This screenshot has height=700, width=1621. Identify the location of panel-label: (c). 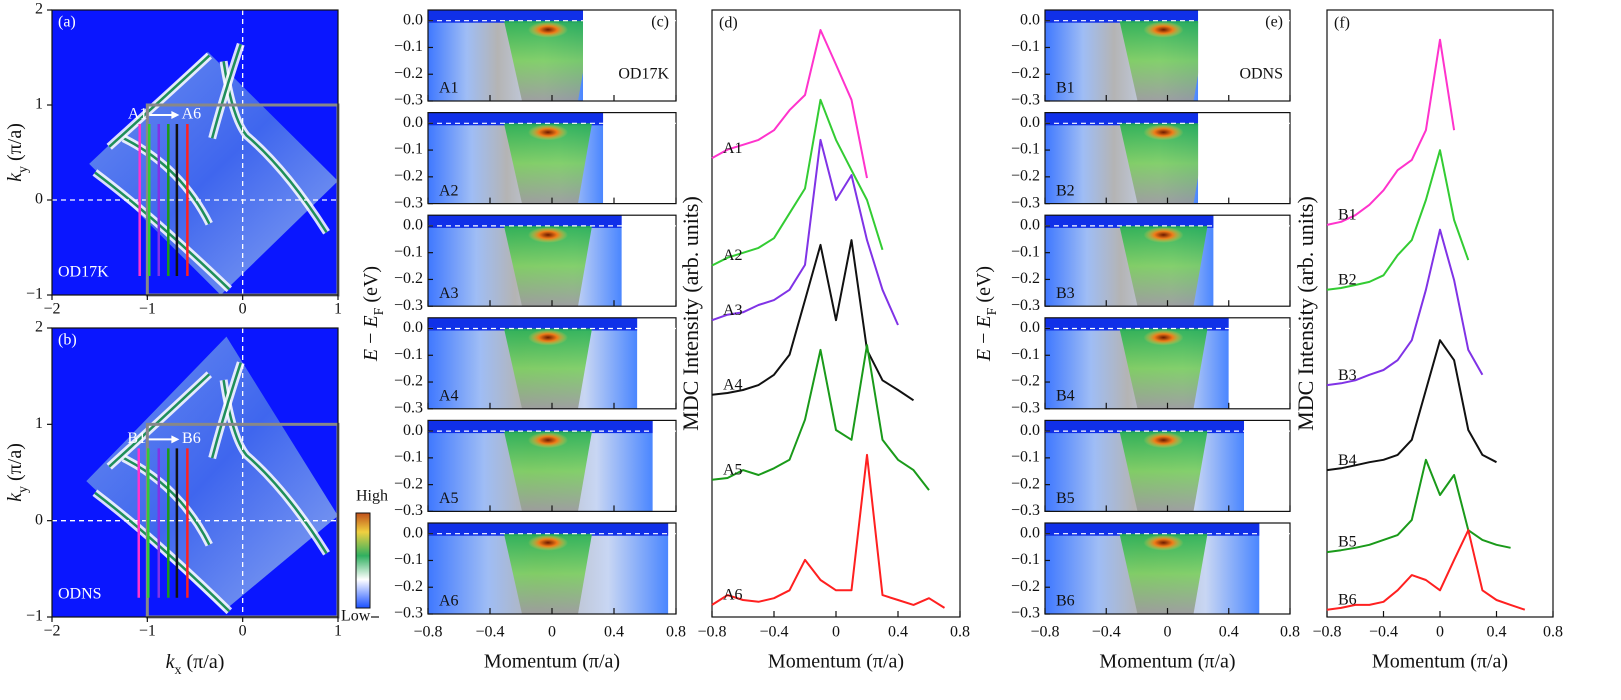
(660, 22).